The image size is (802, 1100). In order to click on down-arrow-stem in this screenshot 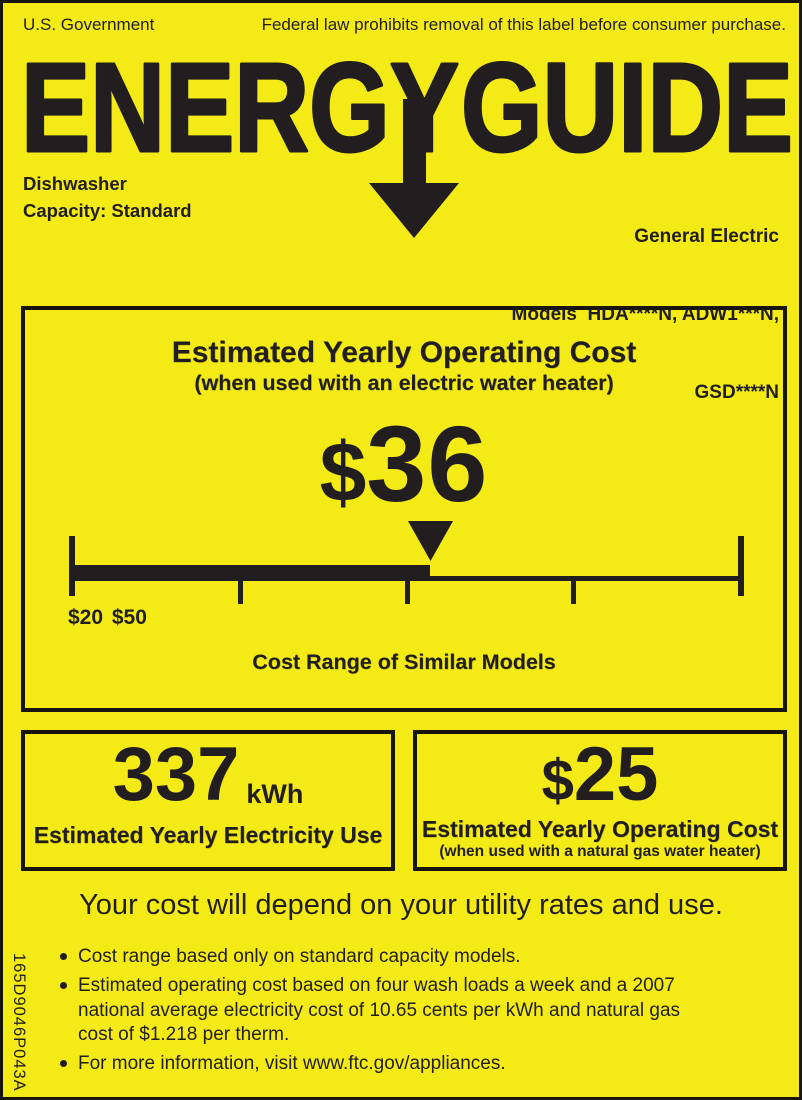, I will do `click(414, 143)`.